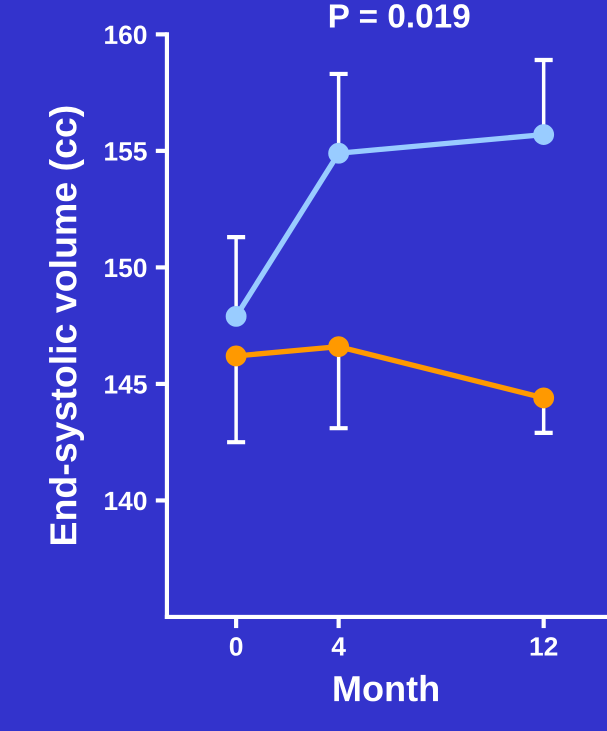 The width and height of the screenshot is (607, 731). What do you see at coordinates (400, 16) in the screenshot?
I see `chart-title: P = 0.019` at bounding box center [400, 16].